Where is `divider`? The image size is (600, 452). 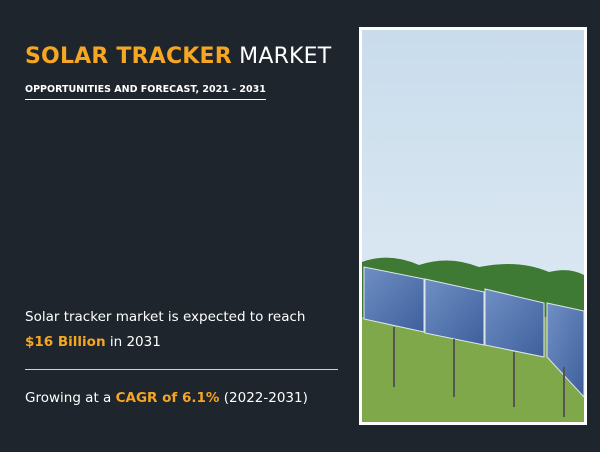
divider is located at coordinates (181, 369).